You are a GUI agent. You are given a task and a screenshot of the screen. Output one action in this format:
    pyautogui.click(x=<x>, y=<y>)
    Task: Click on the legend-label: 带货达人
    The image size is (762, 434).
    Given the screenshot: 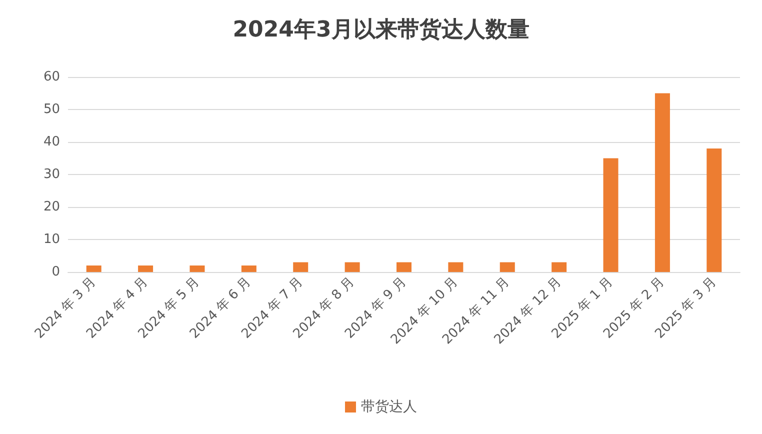 What is the action you would take?
    pyautogui.click(x=389, y=407)
    